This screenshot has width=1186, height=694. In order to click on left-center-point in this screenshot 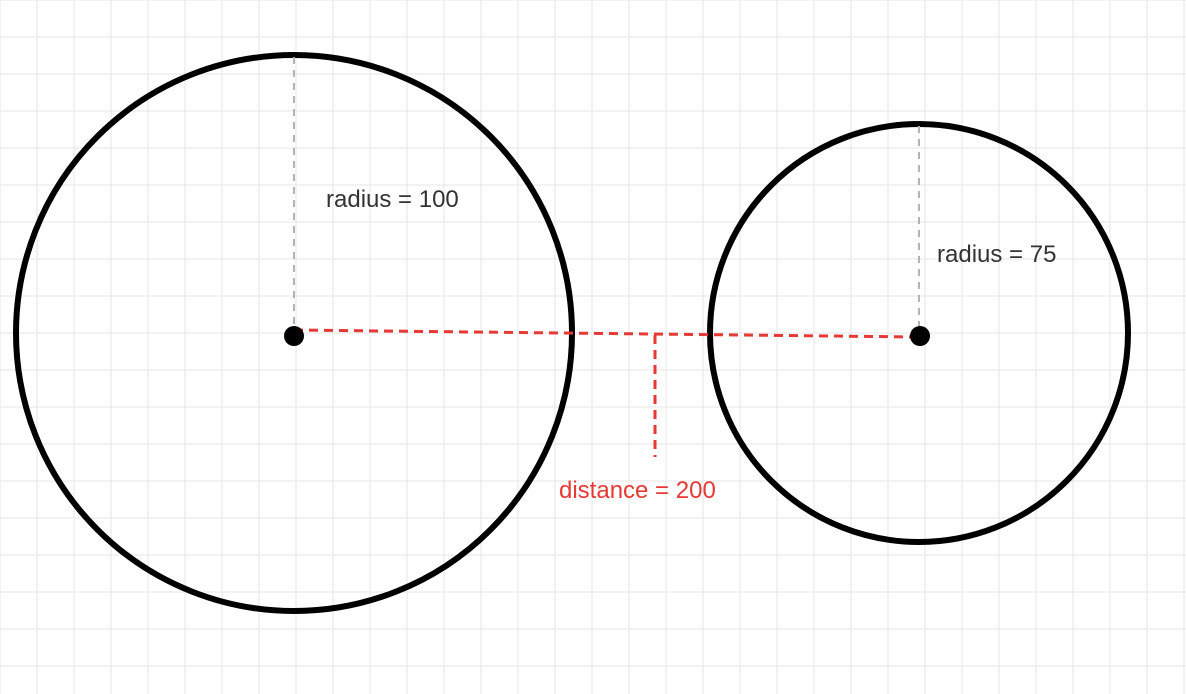, I will do `click(294, 336)`.